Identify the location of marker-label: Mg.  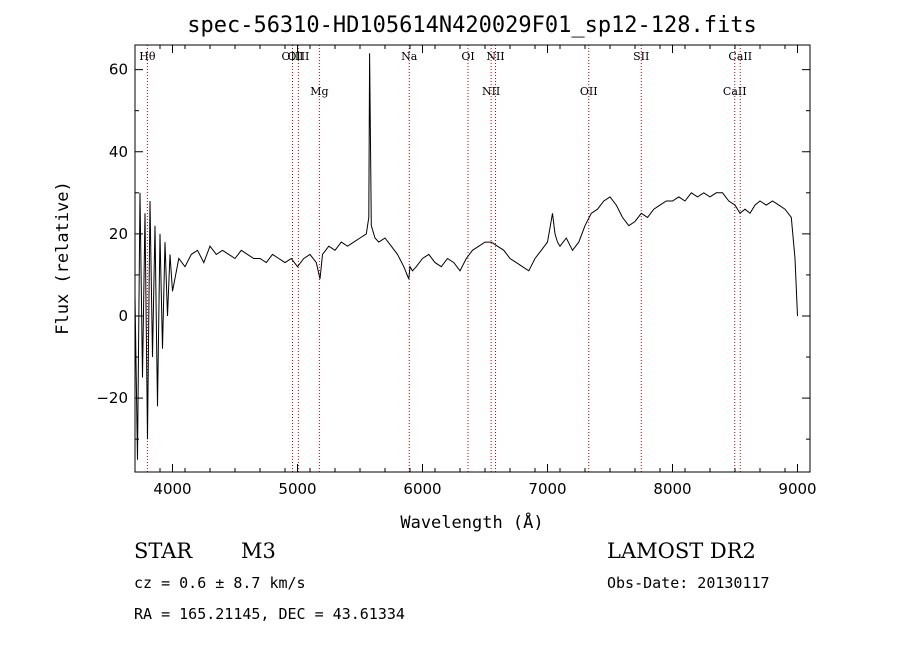
(319, 91).